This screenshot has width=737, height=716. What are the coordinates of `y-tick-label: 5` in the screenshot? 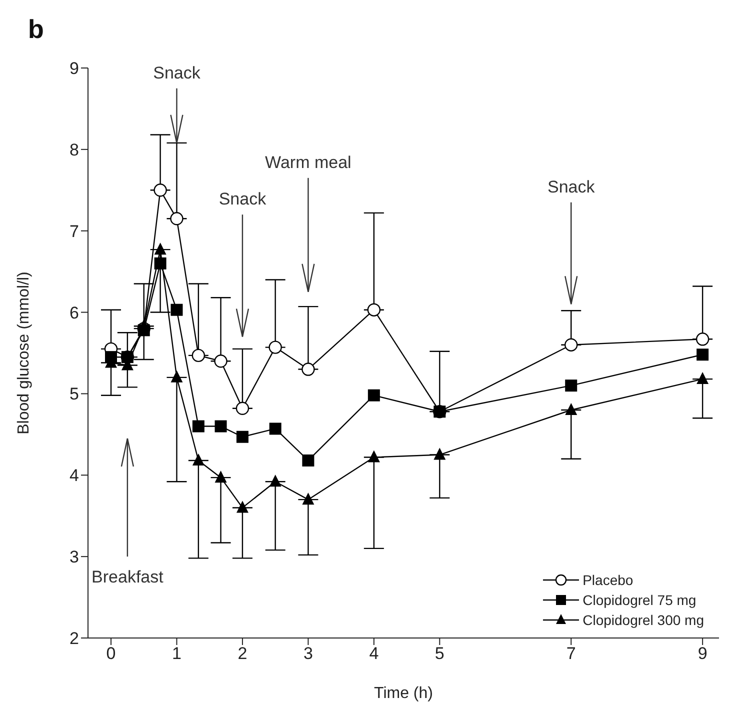 It's located at (74, 394).